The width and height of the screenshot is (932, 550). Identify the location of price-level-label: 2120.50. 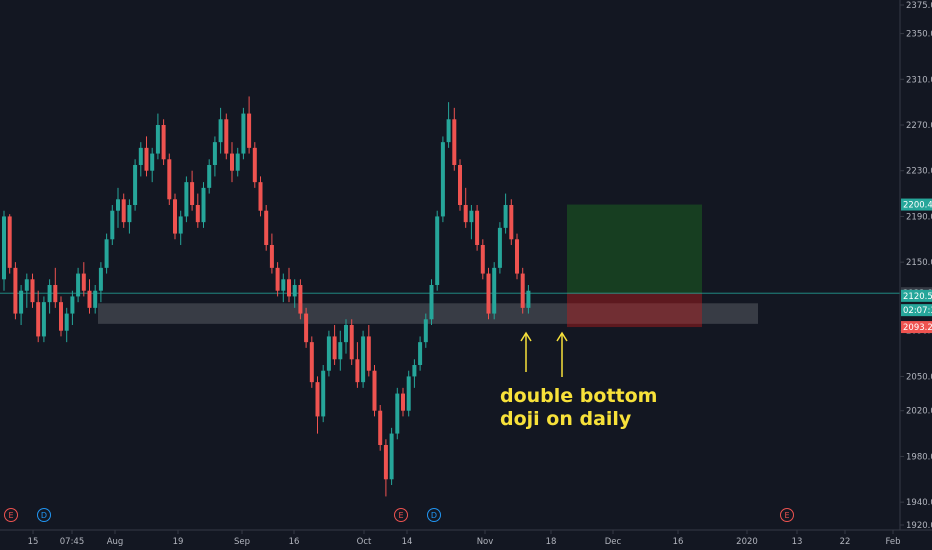
(917, 297).